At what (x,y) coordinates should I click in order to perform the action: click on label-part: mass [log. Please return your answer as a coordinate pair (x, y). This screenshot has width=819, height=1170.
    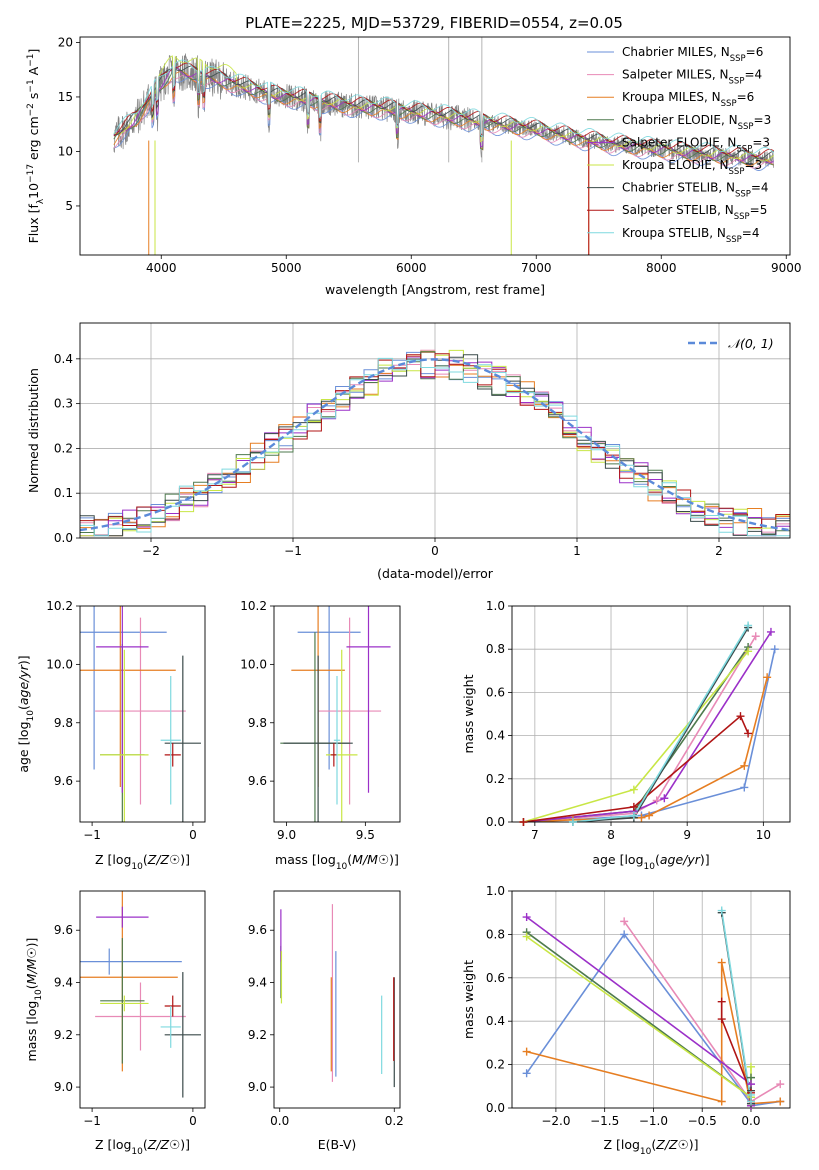
    Looking at the image, I should click on (305, 859).